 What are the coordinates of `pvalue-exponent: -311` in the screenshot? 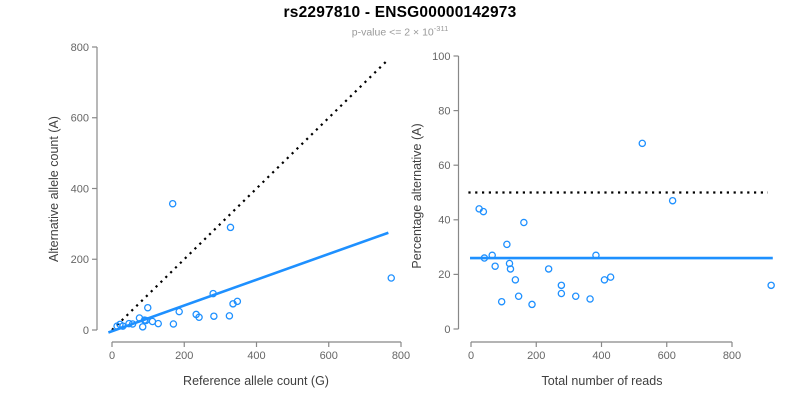 It's located at (441, 28).